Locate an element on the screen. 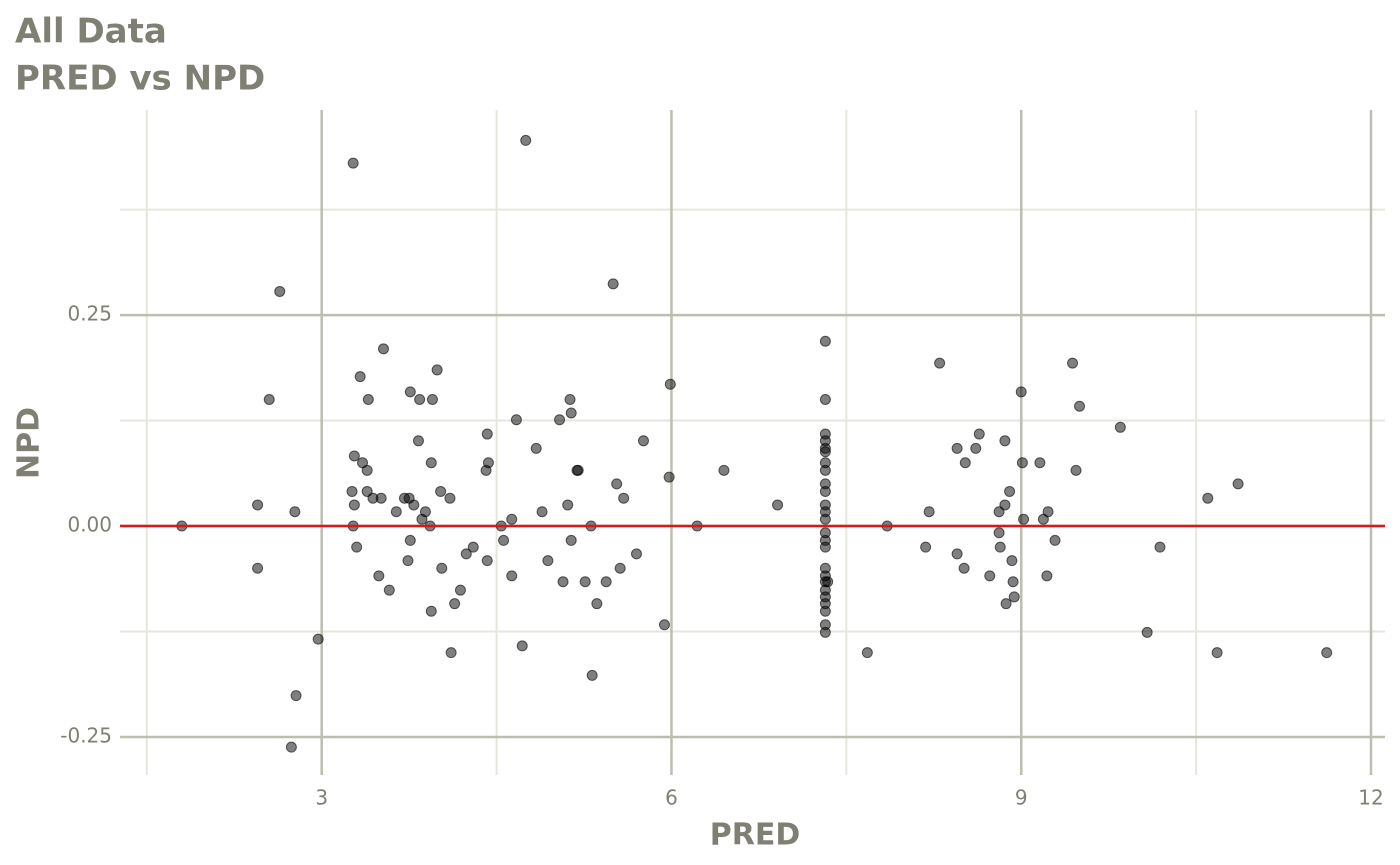 This screenshot has height=865, width=1400. chart-subtitle: PRED vs NPD is located at coordinates (140, 79).